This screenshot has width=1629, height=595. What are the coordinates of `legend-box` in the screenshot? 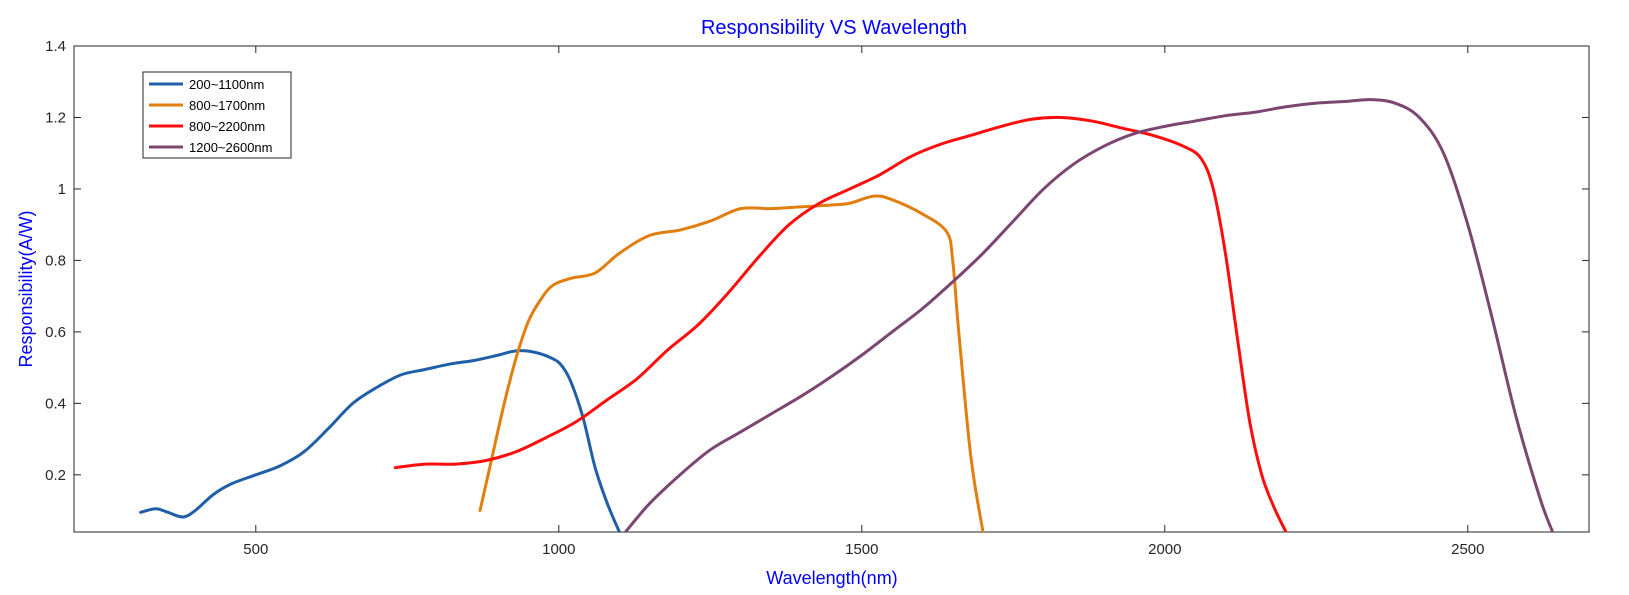 It's located at (217, 115).